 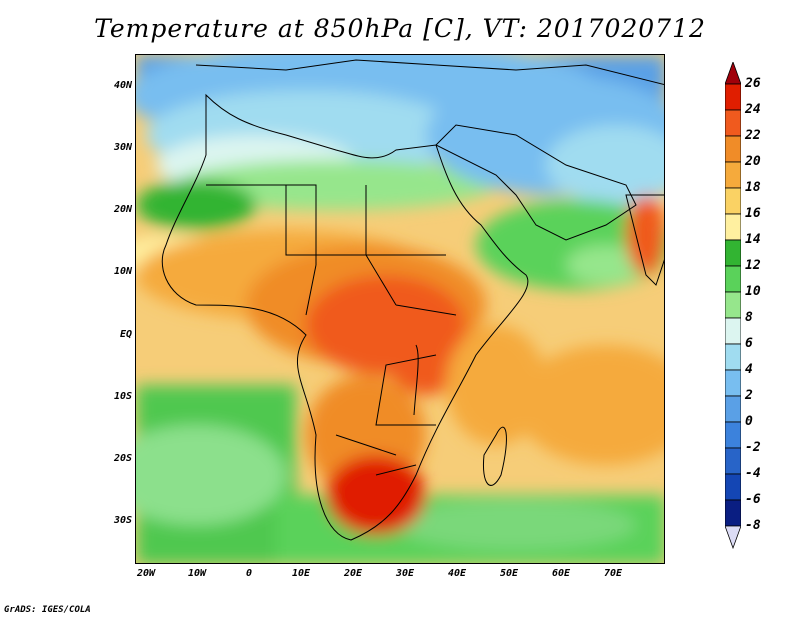 I want to click on lat-label: 20N, so click(x=122, y=209).